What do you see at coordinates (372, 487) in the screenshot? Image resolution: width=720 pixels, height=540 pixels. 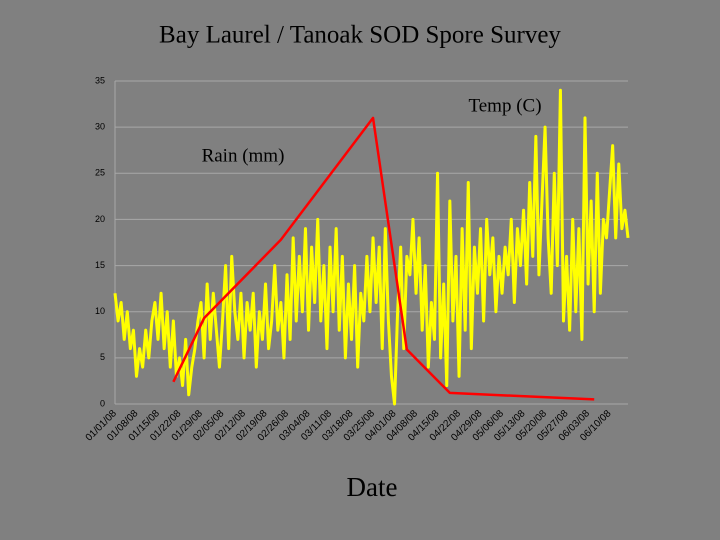 I see `x-axis-label: Date` at bounding box center [372, 487].